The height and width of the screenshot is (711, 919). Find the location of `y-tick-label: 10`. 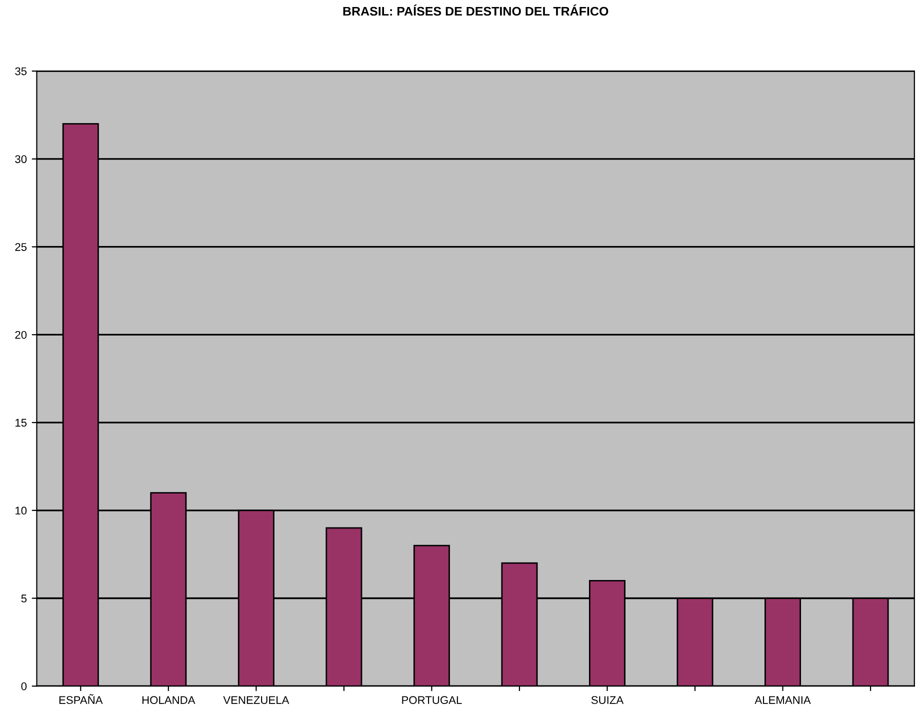

y-tick-label: 10 is located at coordinates (21, 510).